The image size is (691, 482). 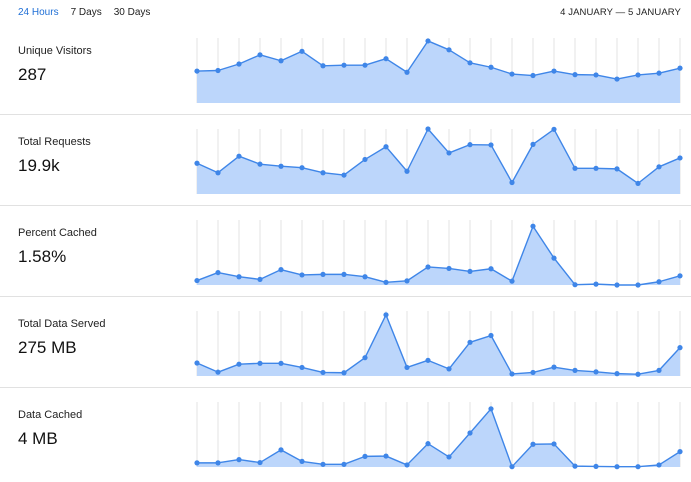 I want to click on metric-label: Total Requests, so click(x=54, y=142).